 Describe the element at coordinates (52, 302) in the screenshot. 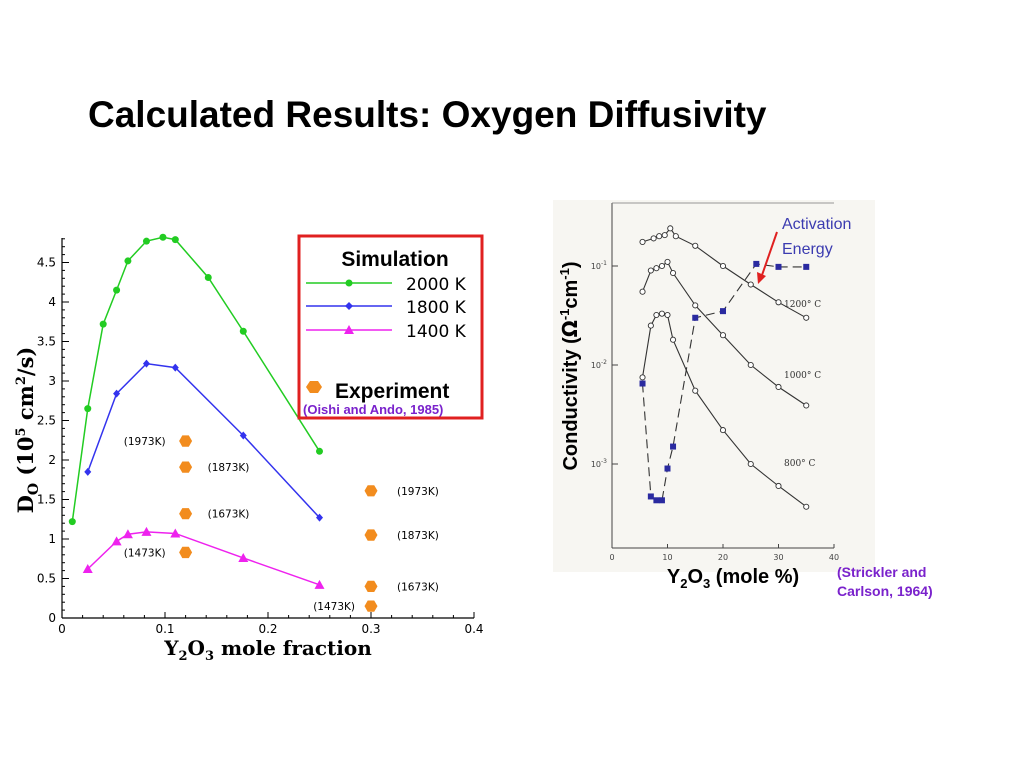

I see `left-y-tick-label: 4` at that location.